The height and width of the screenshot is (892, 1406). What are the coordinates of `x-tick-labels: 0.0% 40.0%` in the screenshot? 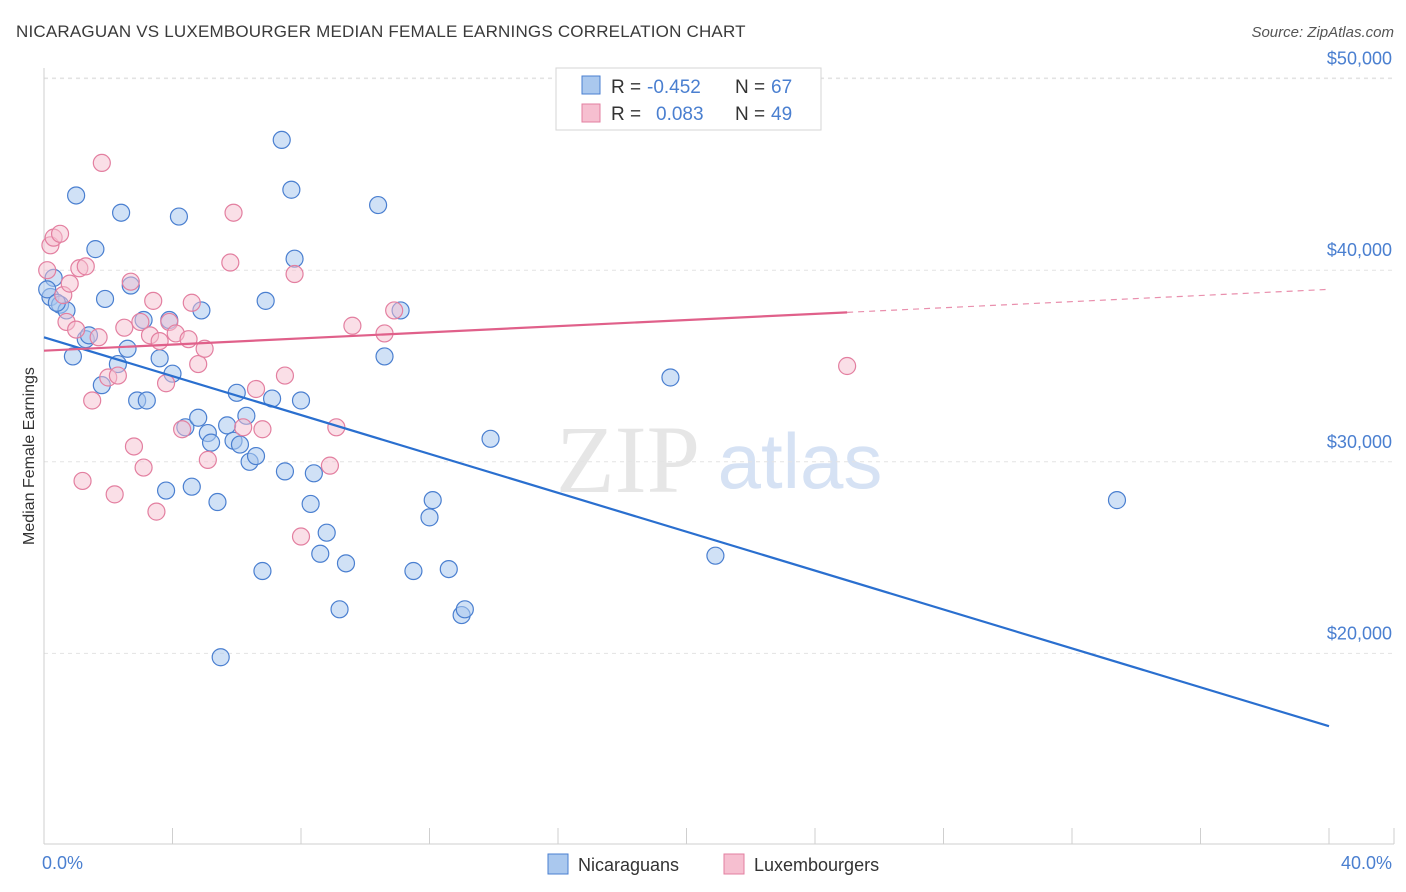 It's located at (717, 863).